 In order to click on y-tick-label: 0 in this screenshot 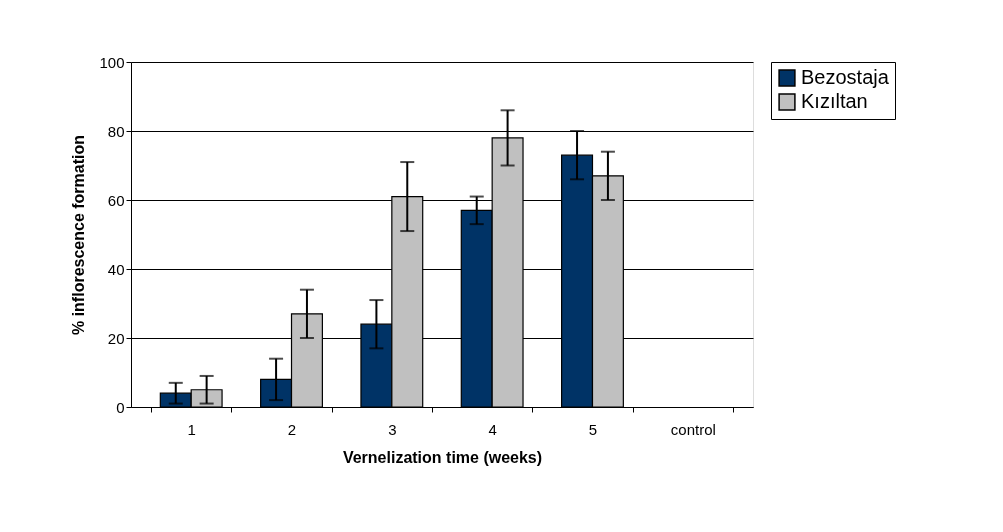, I will do `click(120, 407)`.